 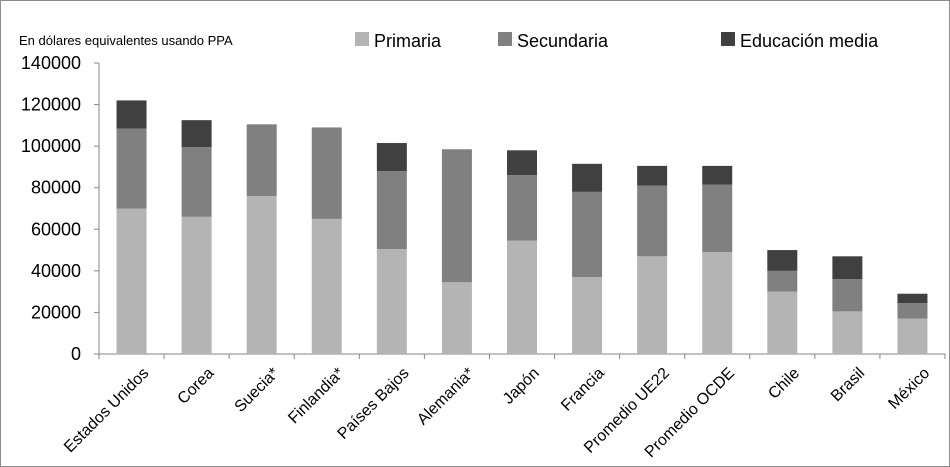 What do you see at coordinates (56, 271) in the screenshot?
I see `y-tick-label: 40000` at bounding box center [56, 271].